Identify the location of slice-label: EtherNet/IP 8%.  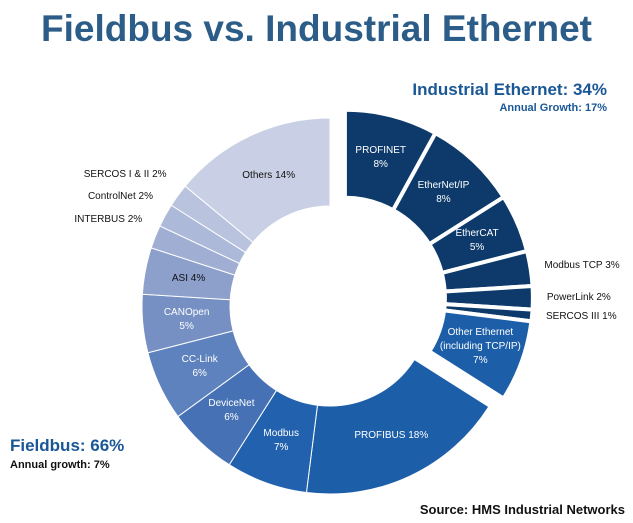
(443, 193).